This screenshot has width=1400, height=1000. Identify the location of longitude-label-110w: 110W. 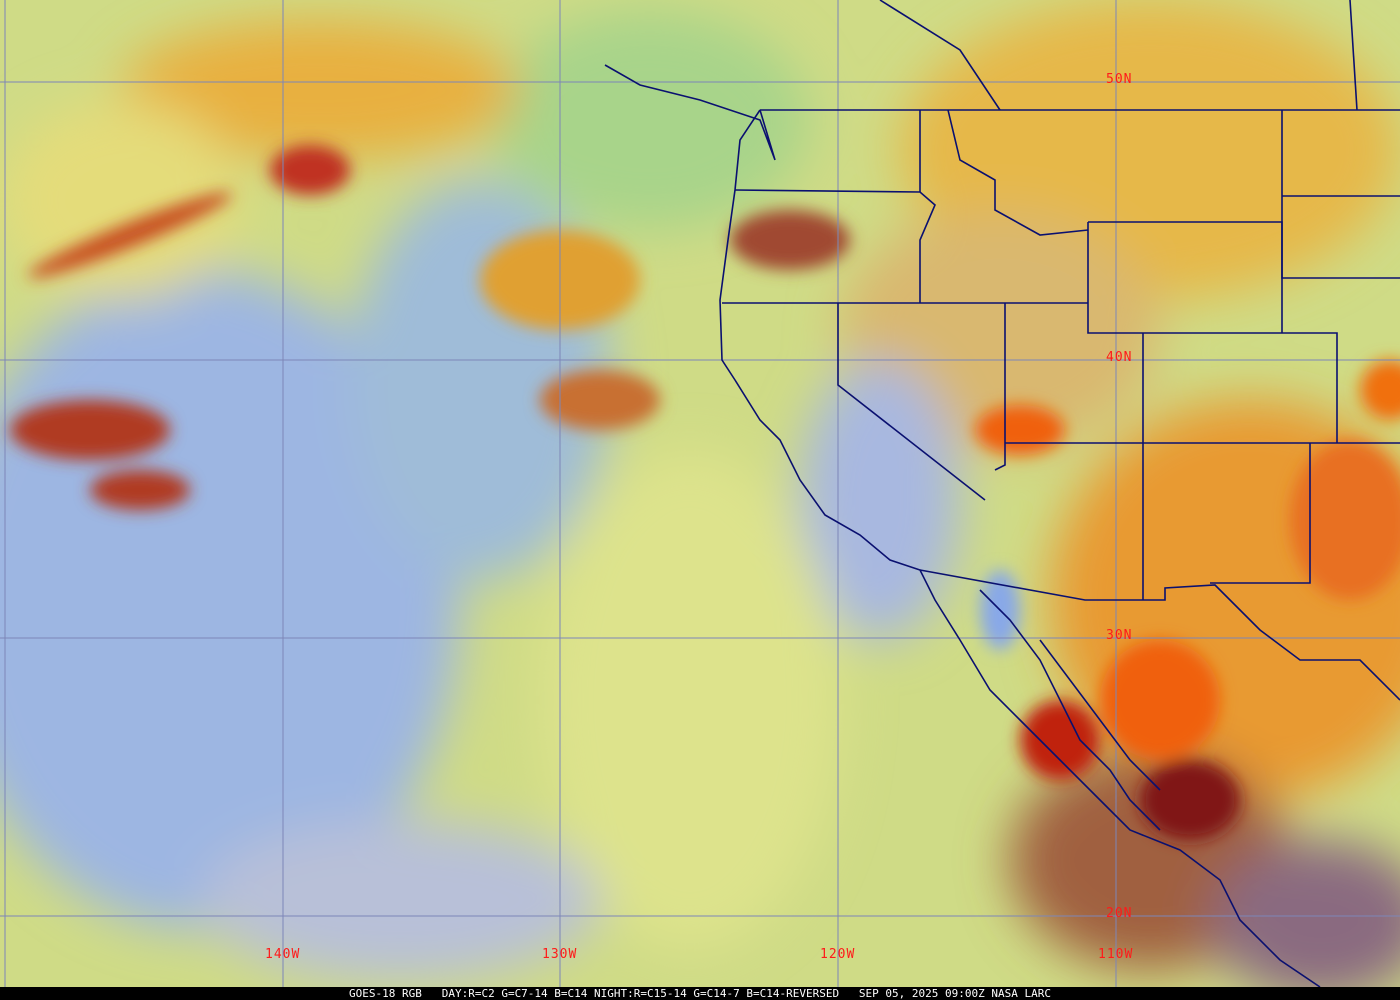
(1116, 954).